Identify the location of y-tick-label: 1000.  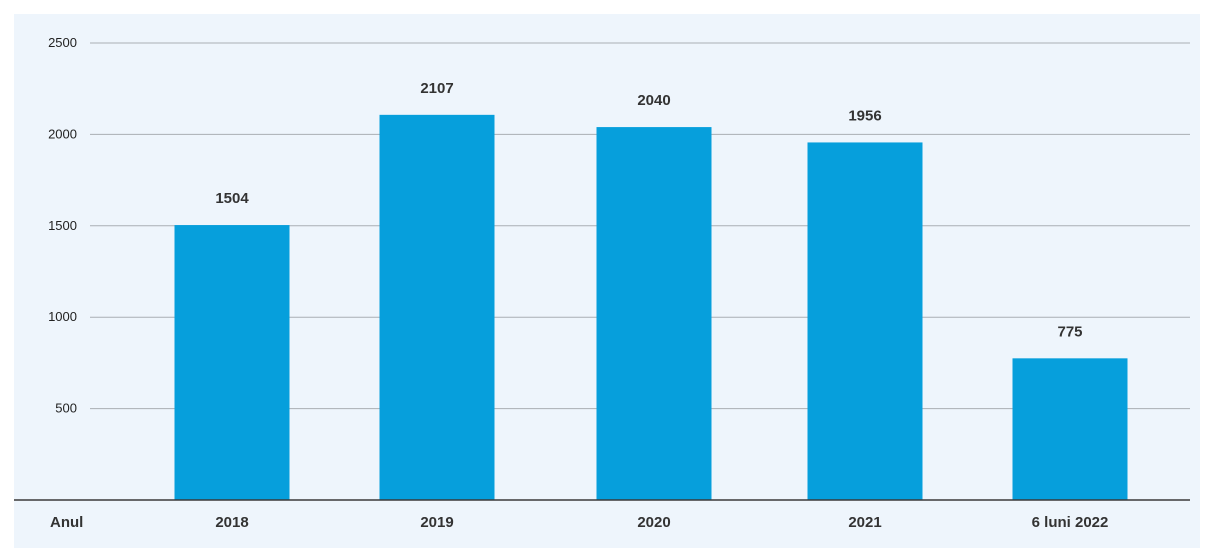
(62, 316).